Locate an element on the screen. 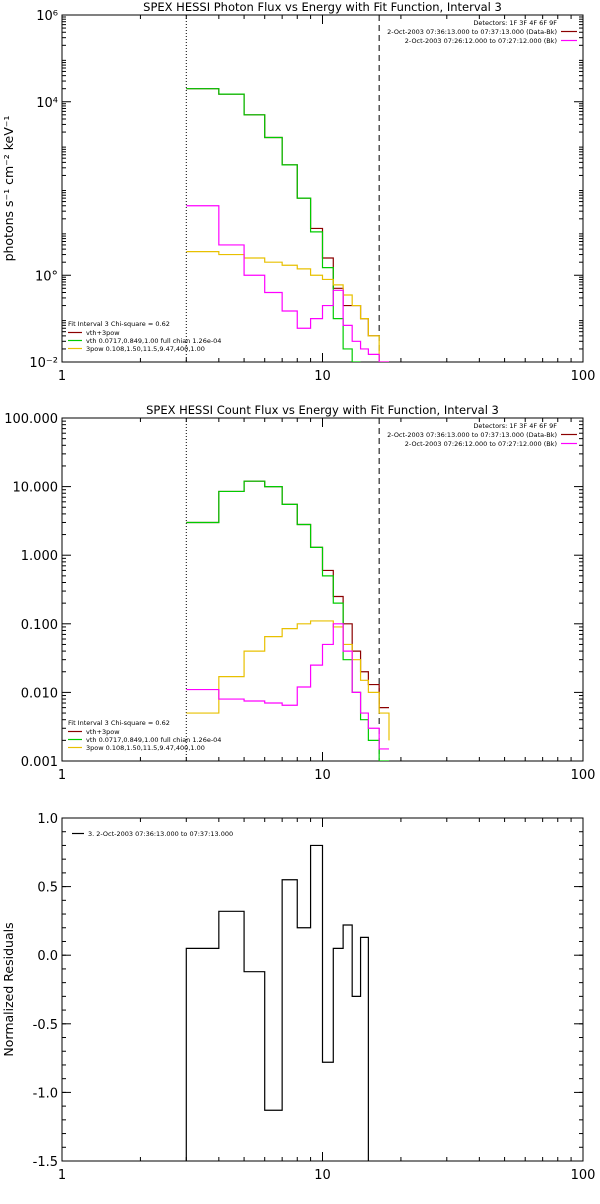 Image resolution: width=600 pixels, height=1204 pixels. y-tick-label: 0.0 is located at coordinates (47, 956).